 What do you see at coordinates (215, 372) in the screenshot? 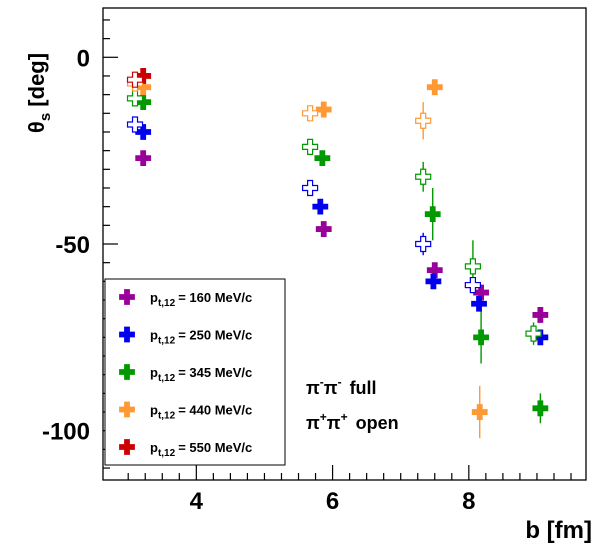
I see `legend-value: = 345 MeV/c` at bounding box center [215, 372].